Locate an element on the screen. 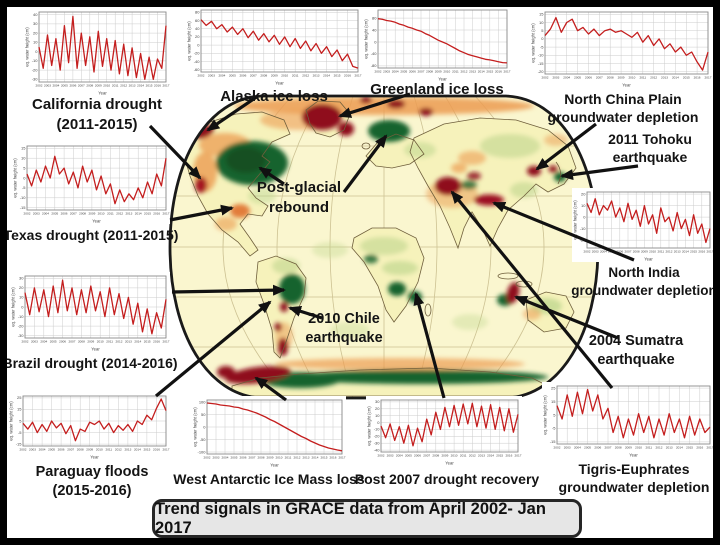  arrow-sumatra is located at coordinates (566, 317).